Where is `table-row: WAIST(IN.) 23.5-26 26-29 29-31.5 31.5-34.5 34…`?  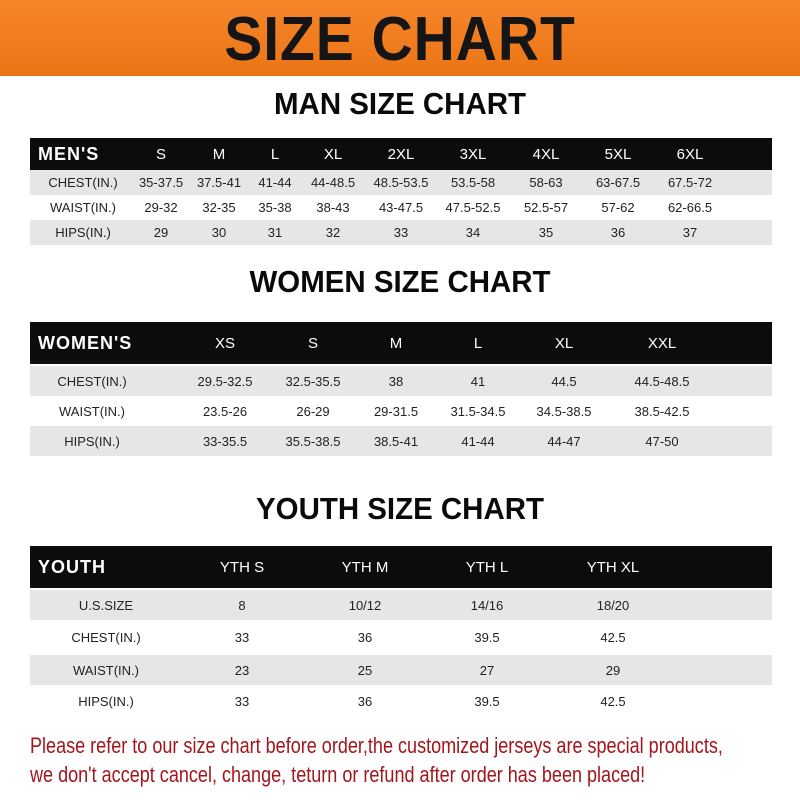
table-row: WAIST(IN.) 23.5-26 26-29 29-31.5 31.5-34.5 34… is located at coordinates (401, 411).